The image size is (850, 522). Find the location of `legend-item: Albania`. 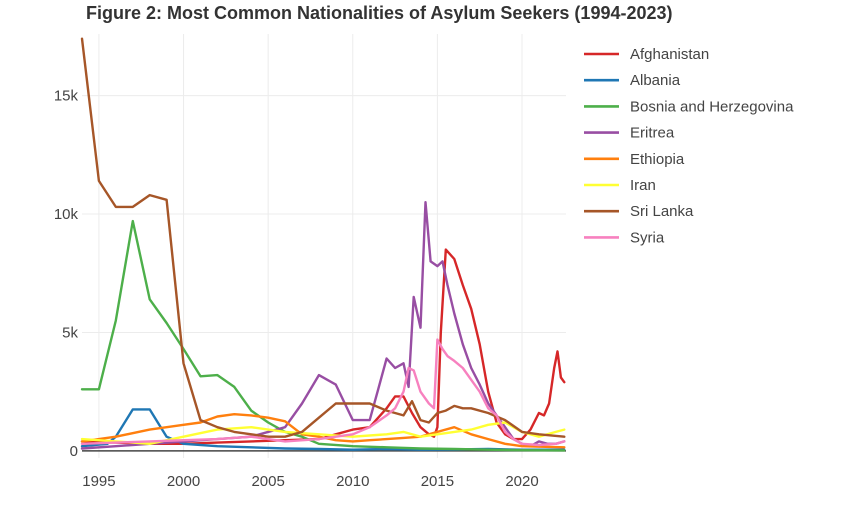

legend-item: Albania is located at coordinates (632, 80).